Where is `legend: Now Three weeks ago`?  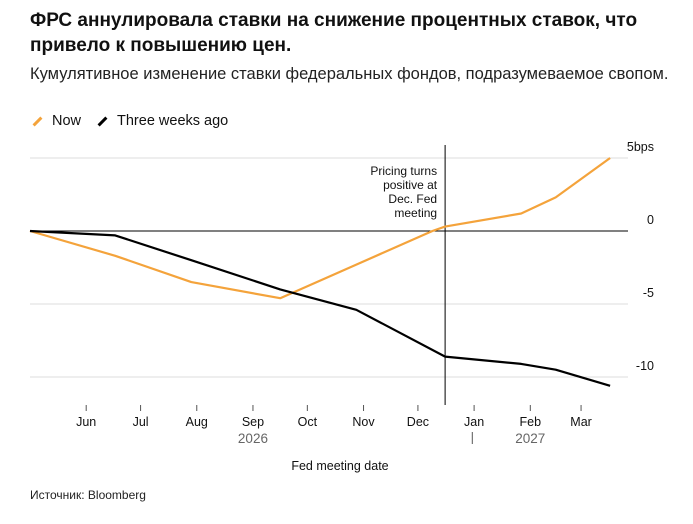
legend: Now Three weeks ago is located at coordinates (136, 121).